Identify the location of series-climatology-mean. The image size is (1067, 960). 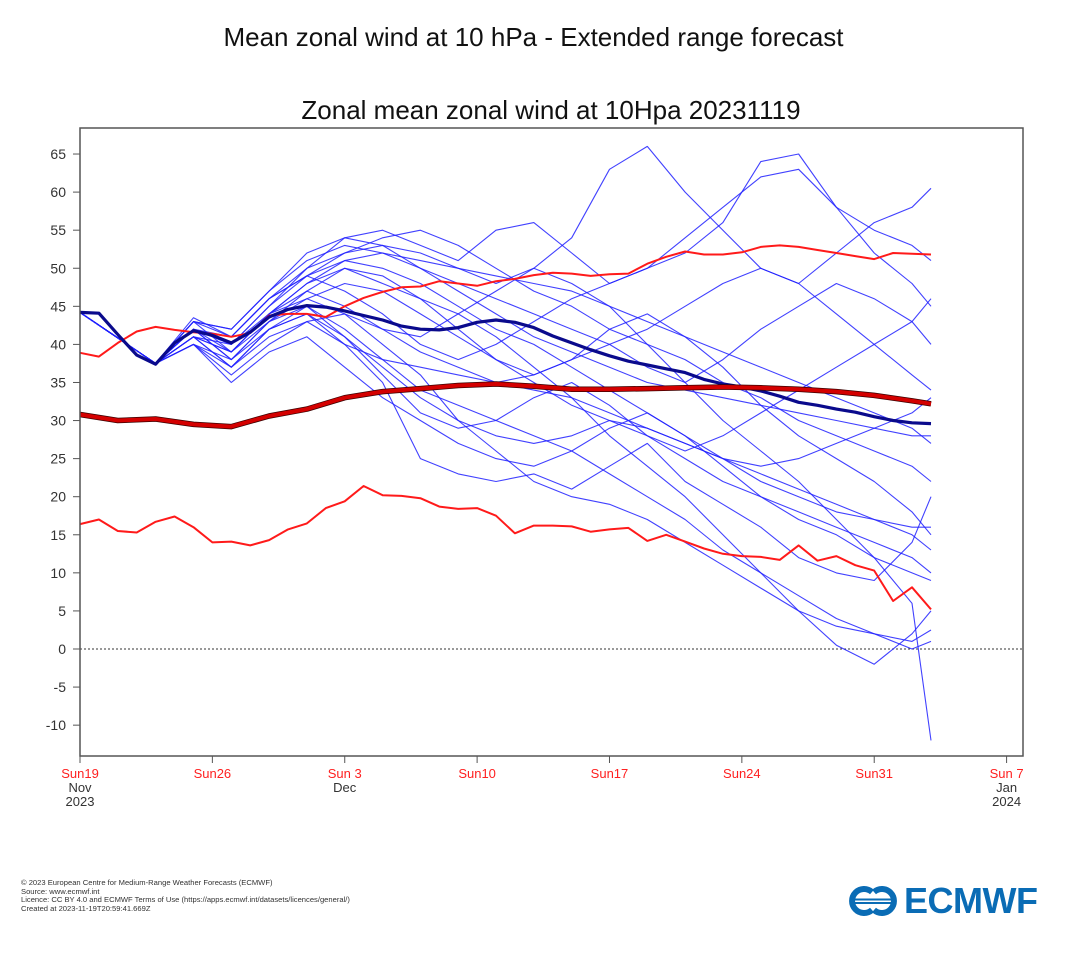
(505, 405).